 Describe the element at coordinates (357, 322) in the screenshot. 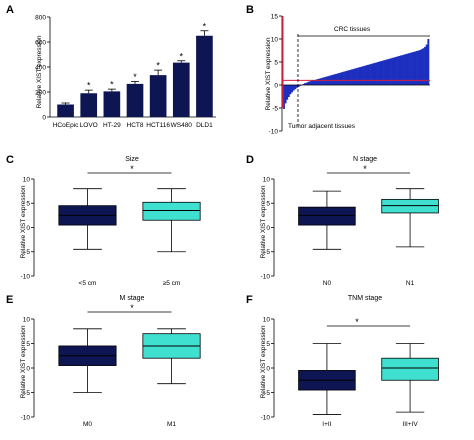

I see `panel-f-significance: *` at that location.